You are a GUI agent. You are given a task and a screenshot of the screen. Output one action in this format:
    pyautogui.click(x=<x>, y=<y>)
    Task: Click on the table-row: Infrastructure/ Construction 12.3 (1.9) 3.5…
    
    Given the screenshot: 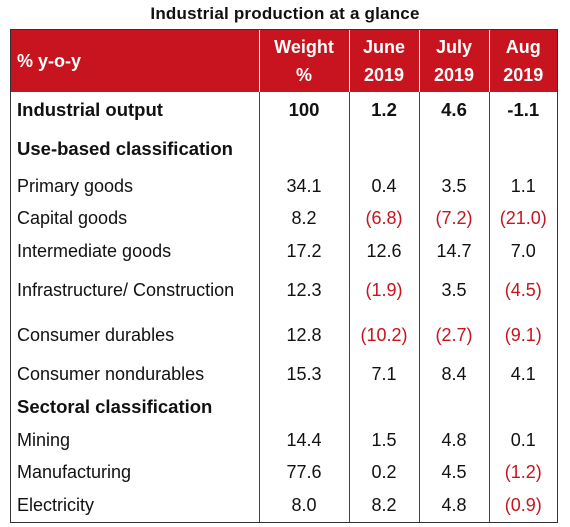 What is the action you would take?
    pyautogui.click(x=284, y=291)
    